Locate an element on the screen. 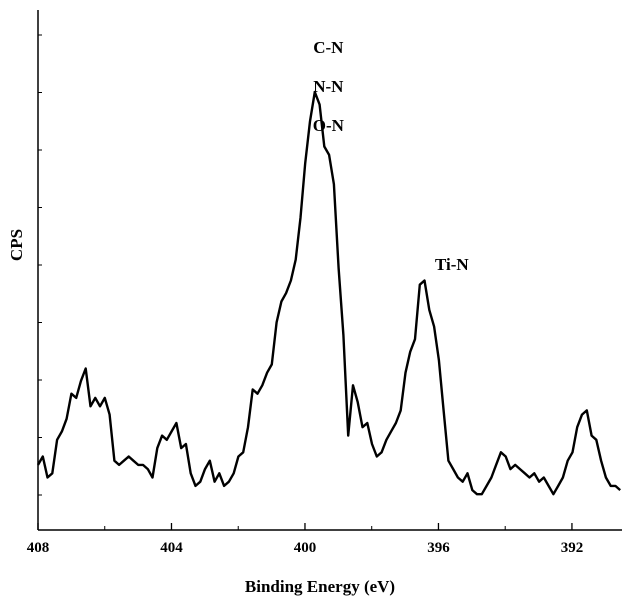  peak-label: N-N is located at coordinates (328, 86).